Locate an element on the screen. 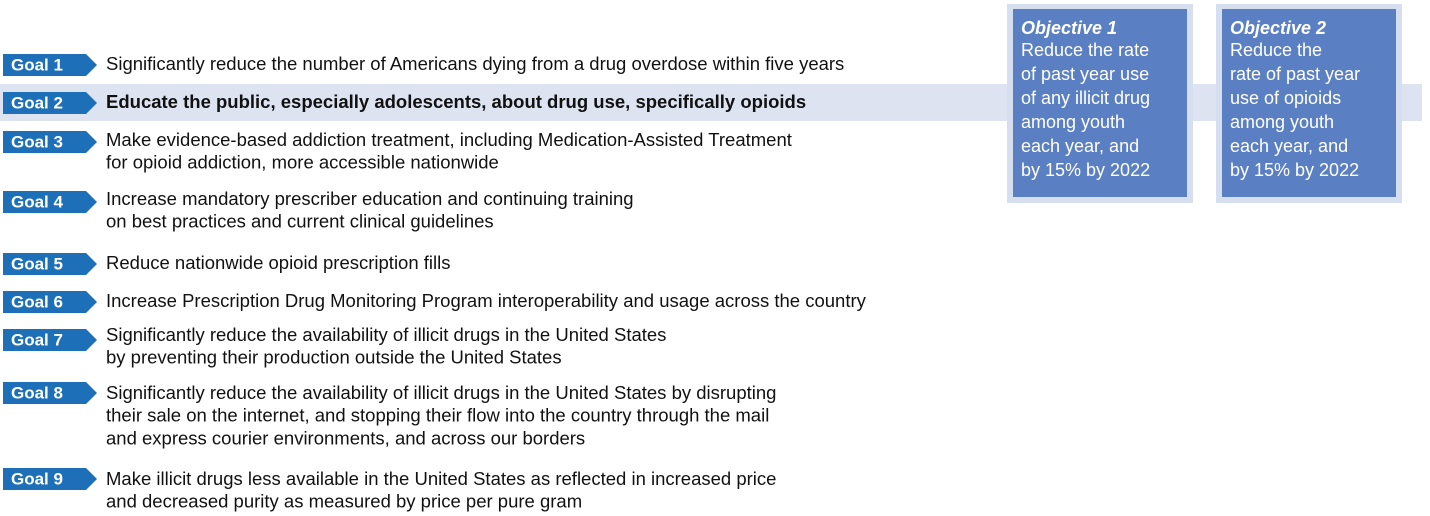 The image size is (1430, 516). goal-label: Goal 4 is located at coordinates (37, 201).